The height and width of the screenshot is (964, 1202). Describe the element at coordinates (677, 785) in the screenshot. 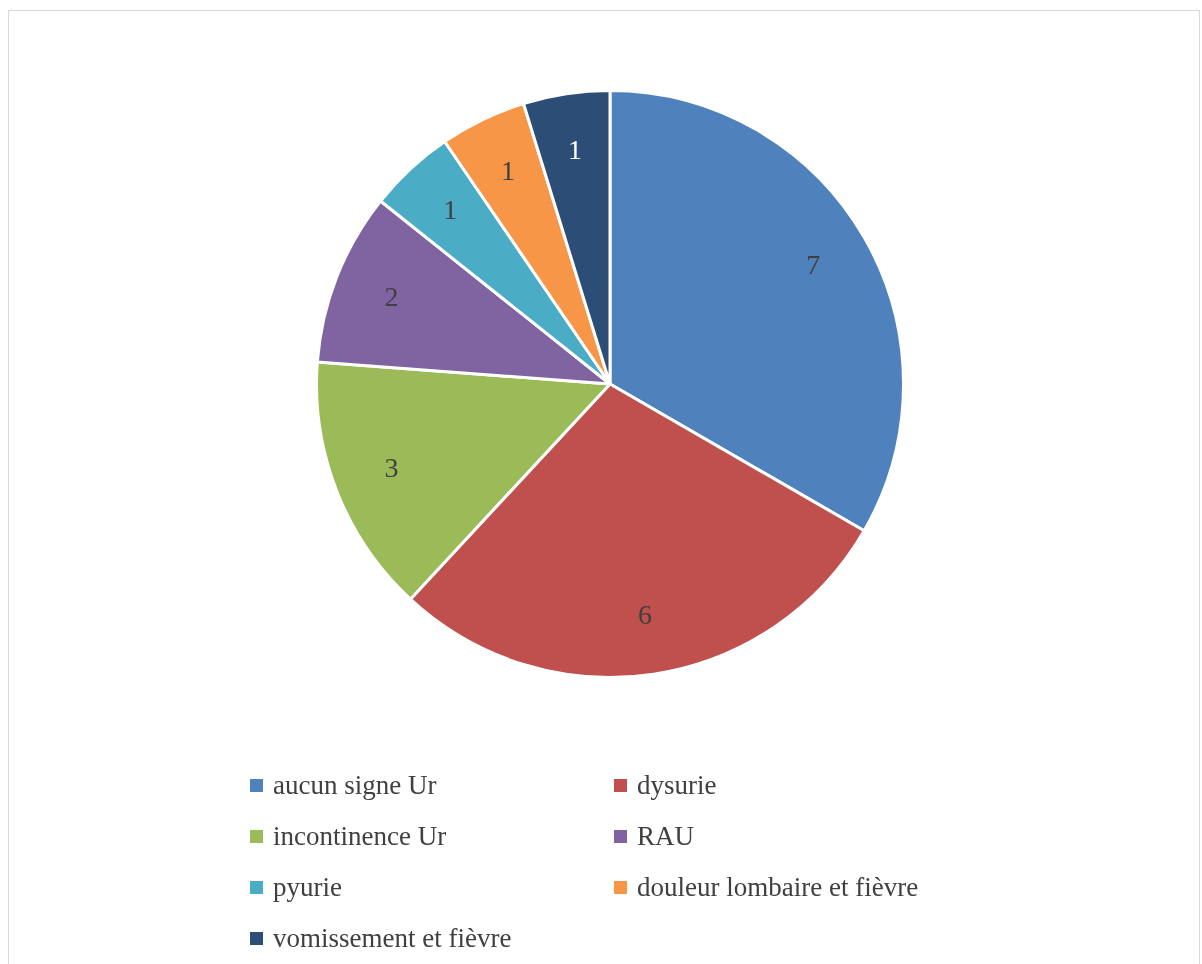

I see `legend-label: dysurie` at that location.